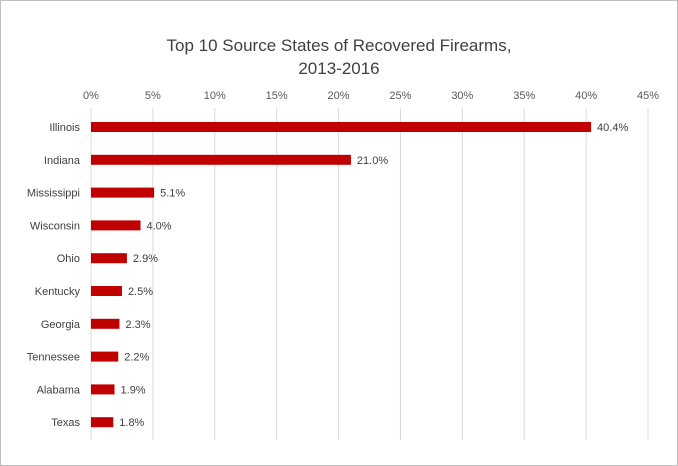 This screenshot has height=466, width=678. Describe the element at coordinates (159, 226) in the screenshot. I see `data-label: 4.0%` at that location.